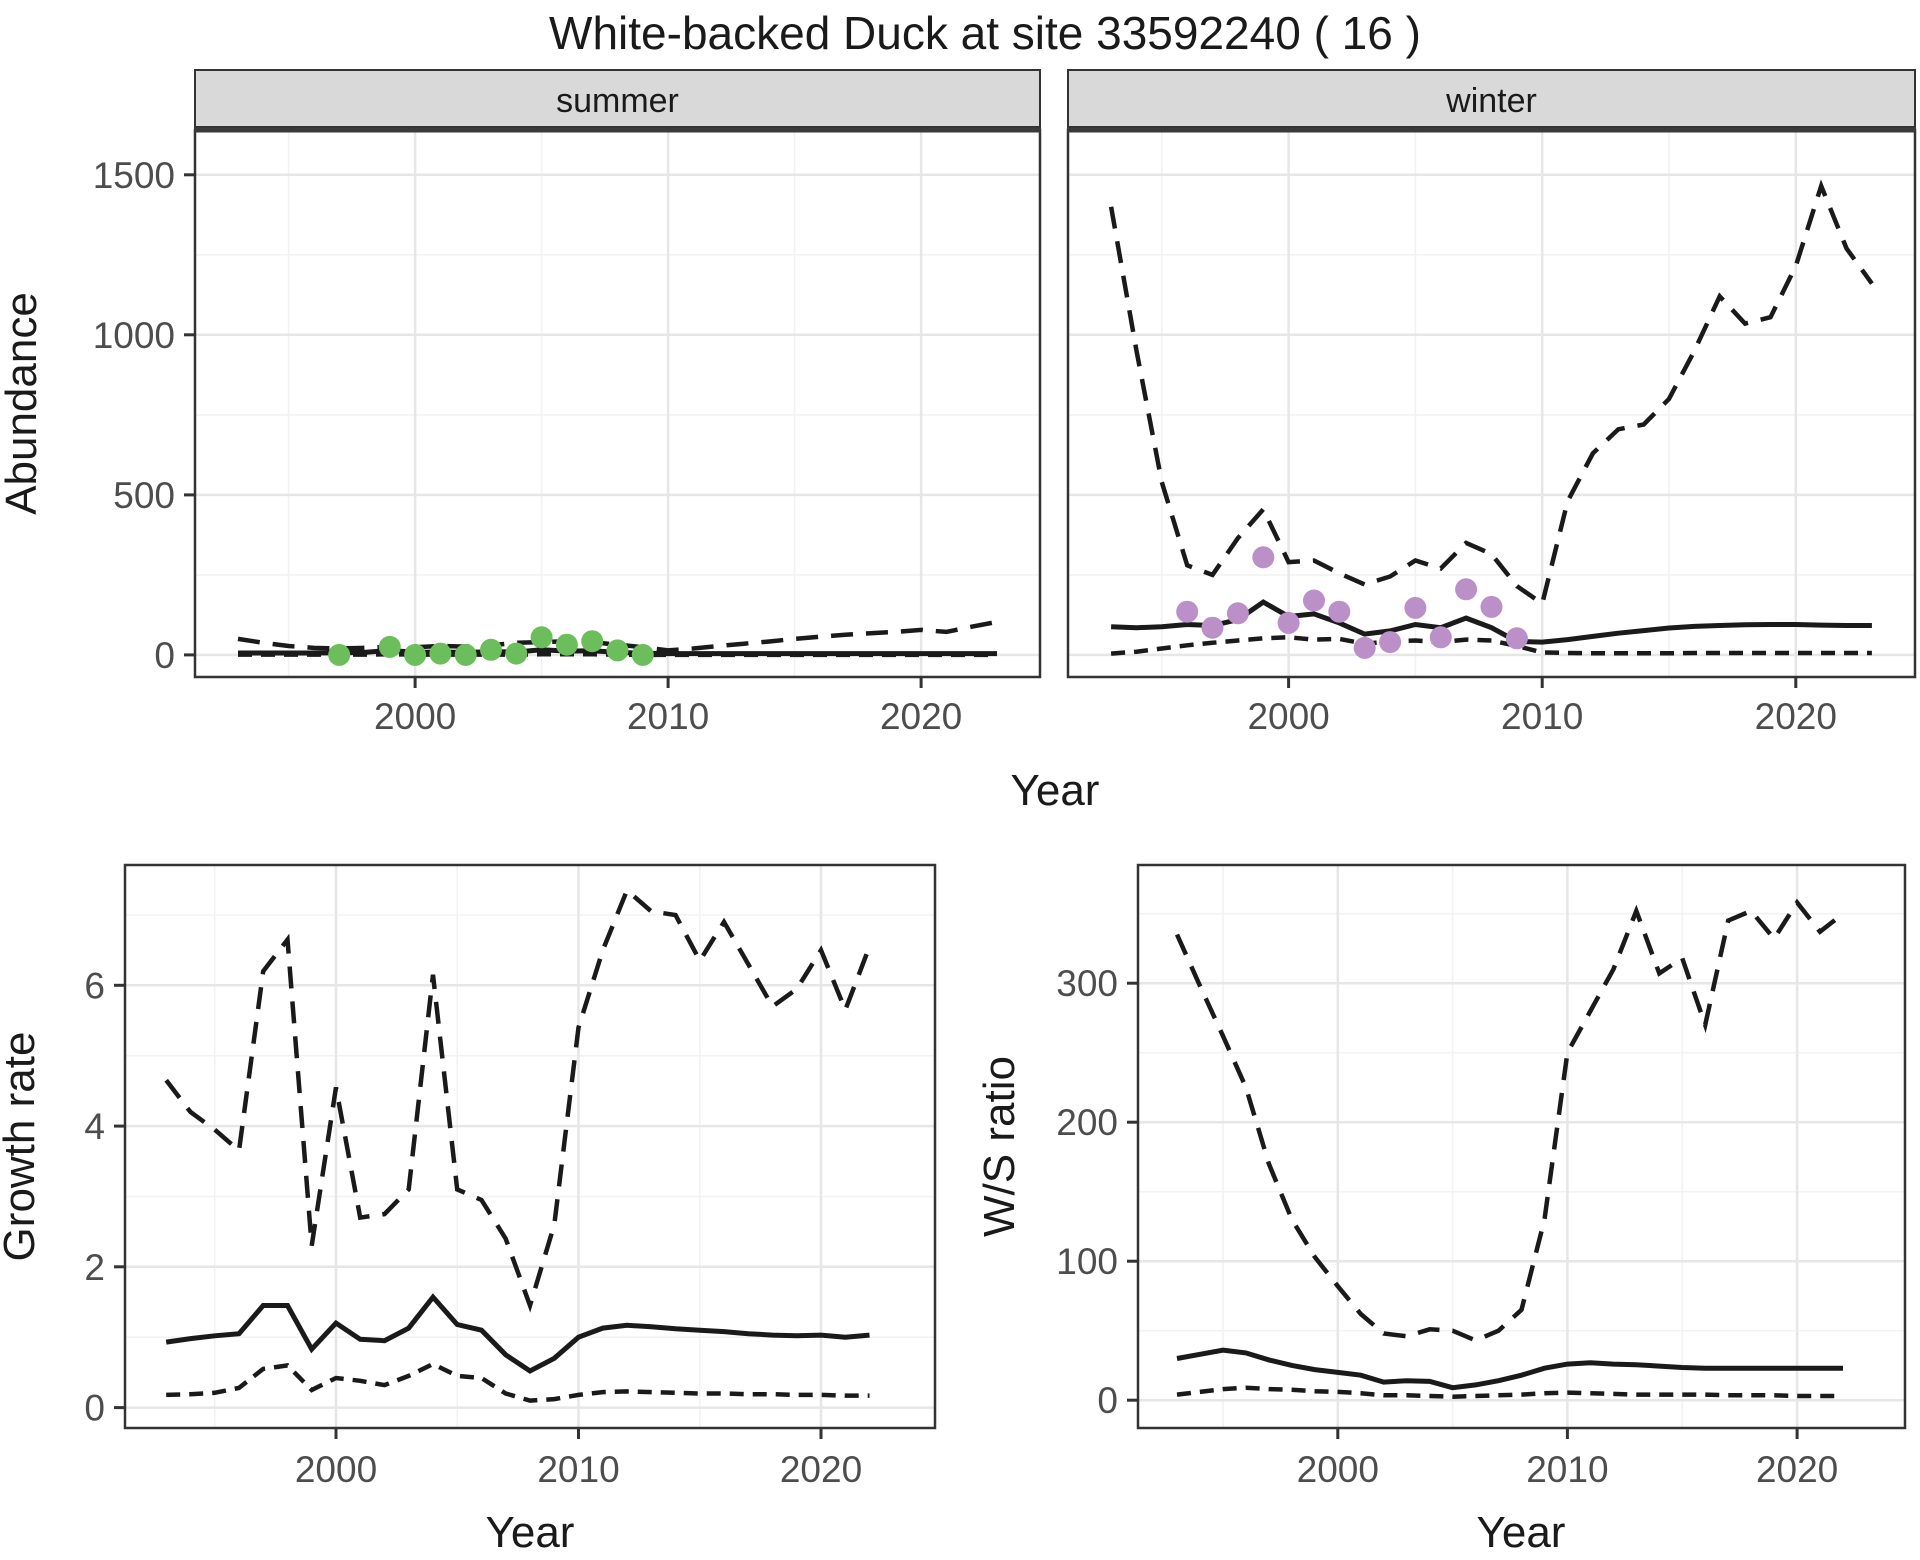 This screenshot has width=1920, height=1560. Describe the element at coordinates (517, 1333) in the screenshot. I see `growth_rate-median-line` at that location.